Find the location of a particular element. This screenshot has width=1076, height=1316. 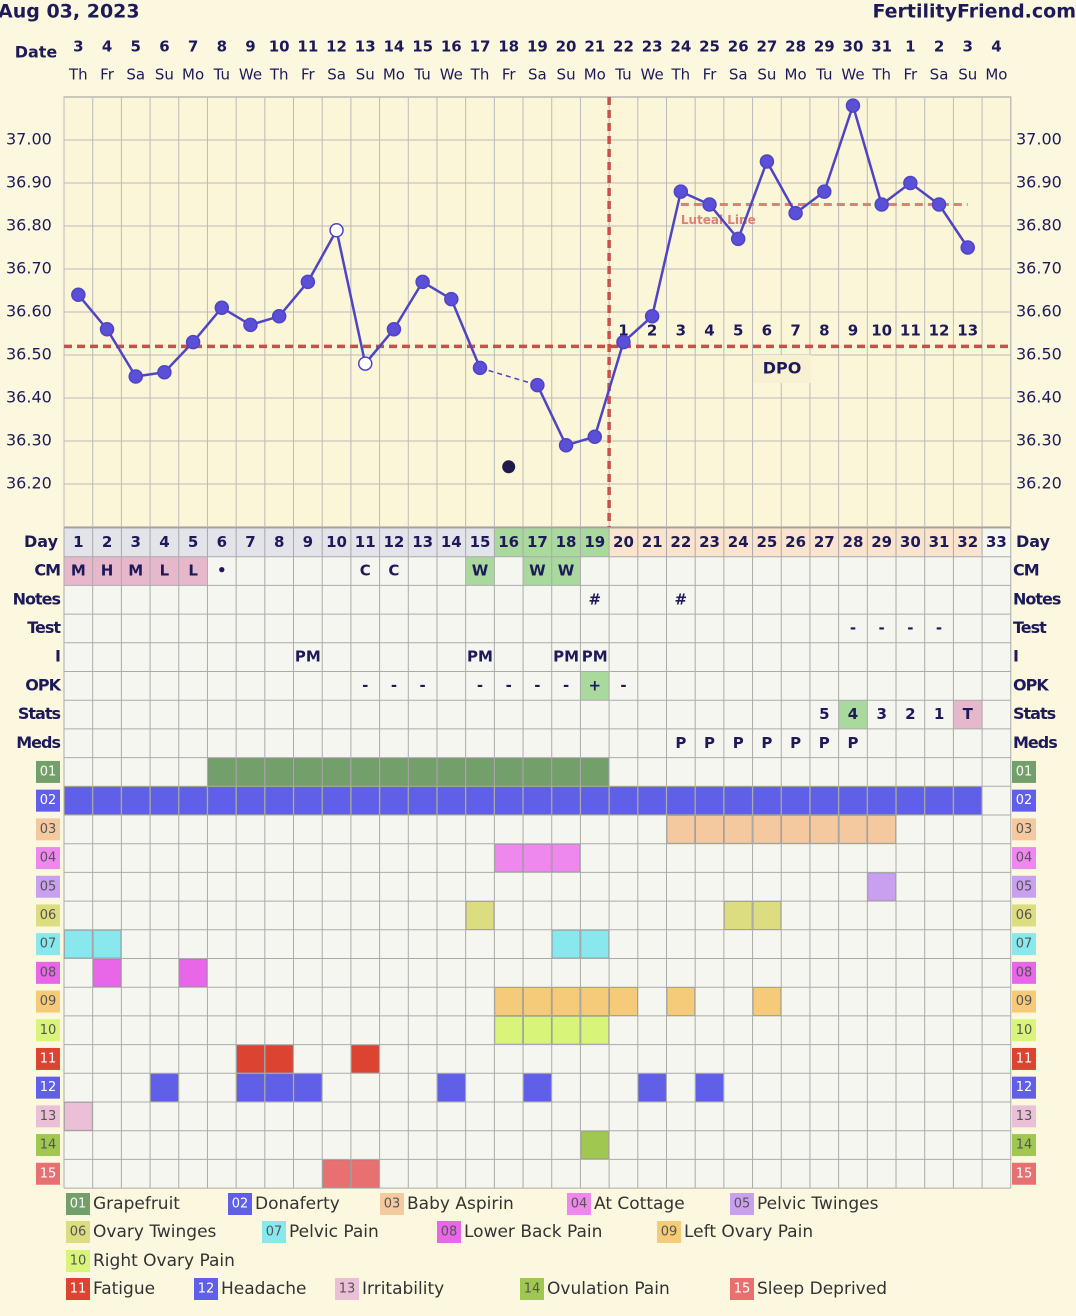

day-number: 32 is located at coordinates (967, 542).